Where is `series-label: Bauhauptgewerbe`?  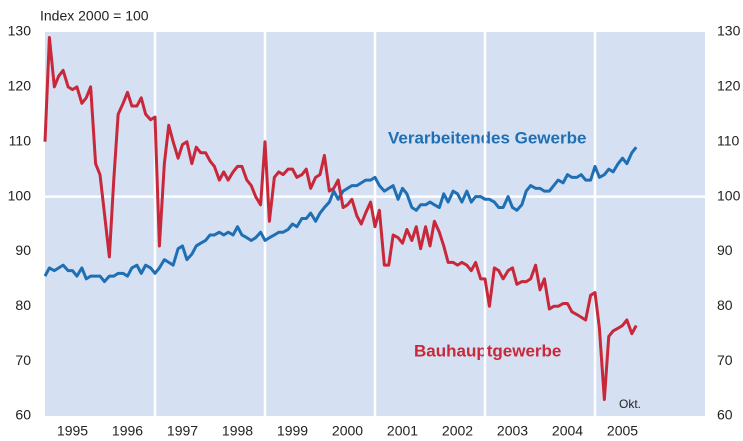 series-label: Bauhauptgewerbe is located at coordinates (487, 350).